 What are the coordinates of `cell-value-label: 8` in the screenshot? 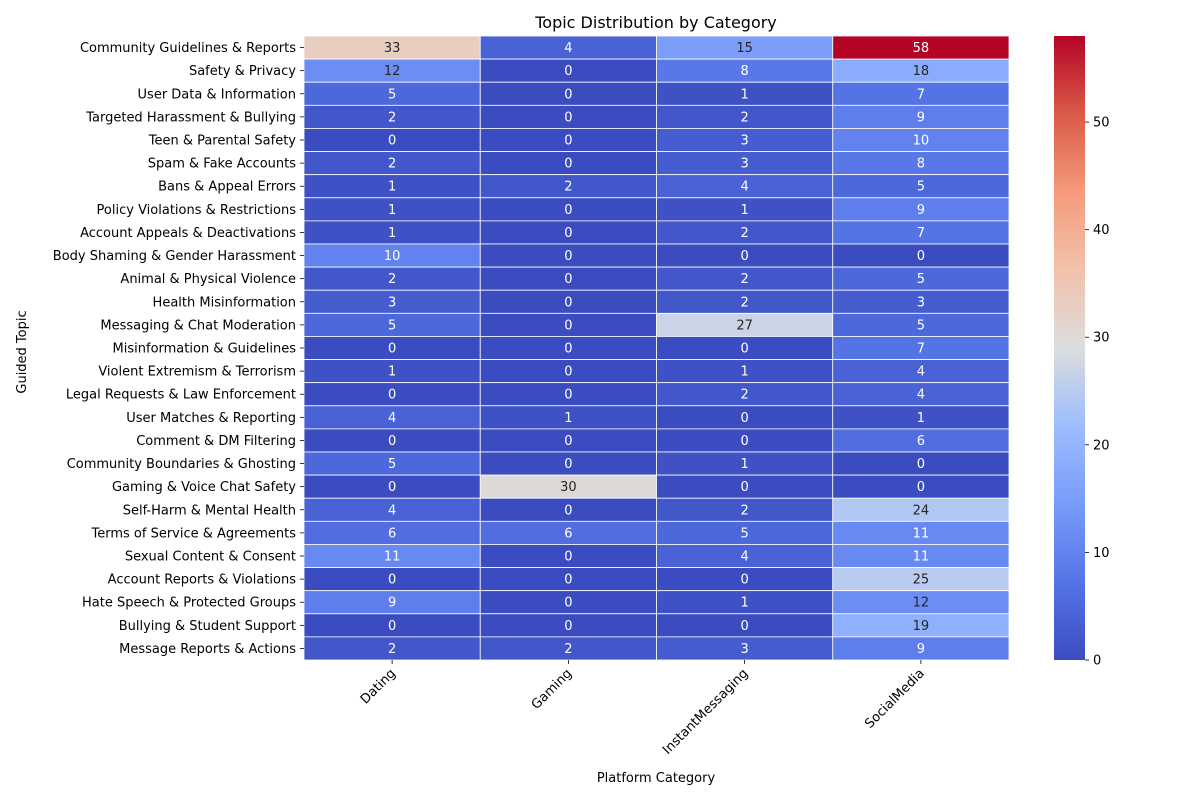 It's located at (744, 71).